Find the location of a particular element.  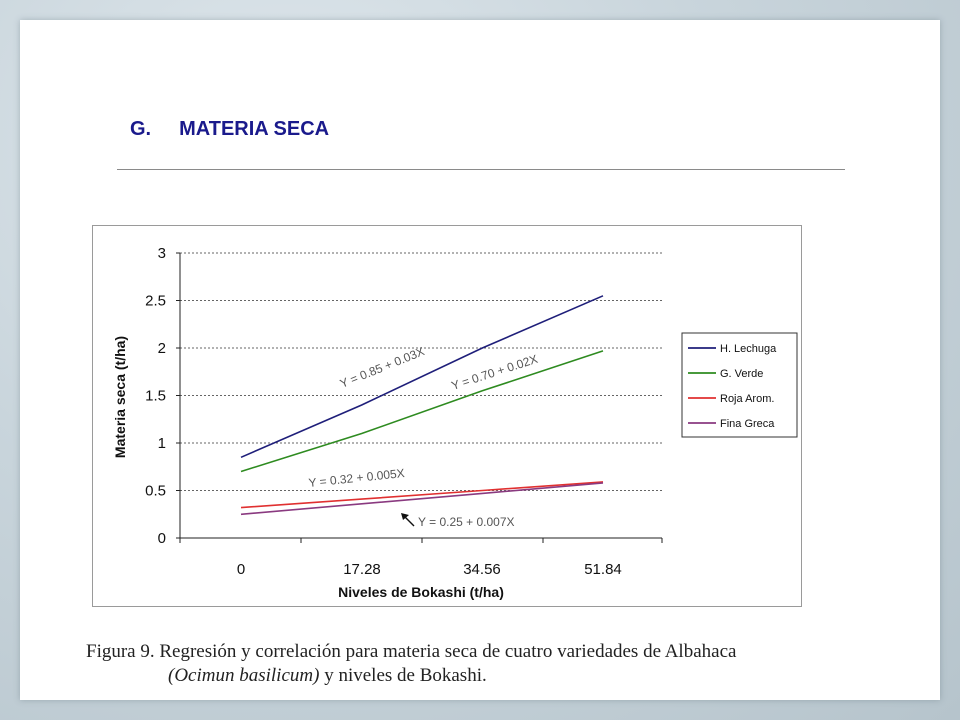

y-tick-label: 3 is located at coordinates (162, 253).